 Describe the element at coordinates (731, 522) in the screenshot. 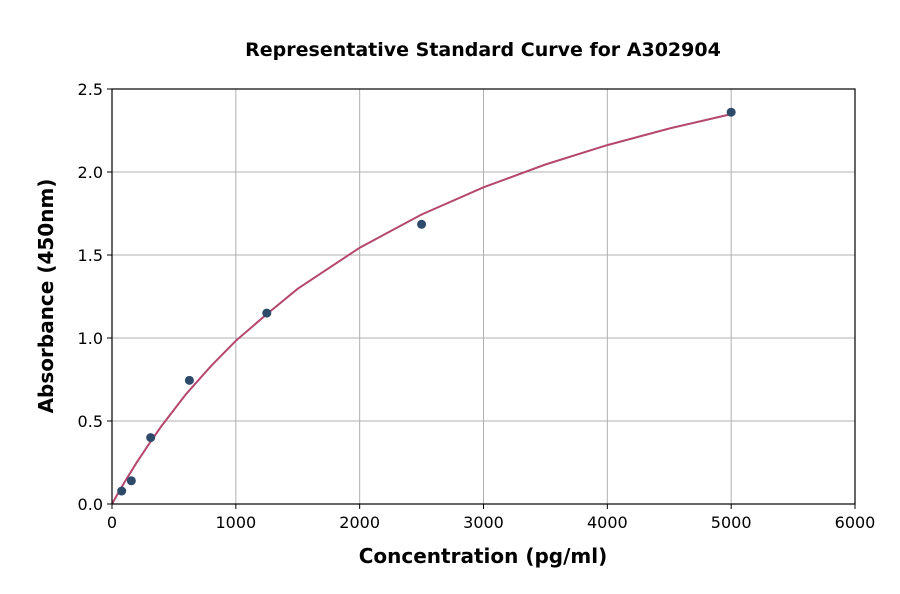

I see `x-tick-label: 5000` at that location.